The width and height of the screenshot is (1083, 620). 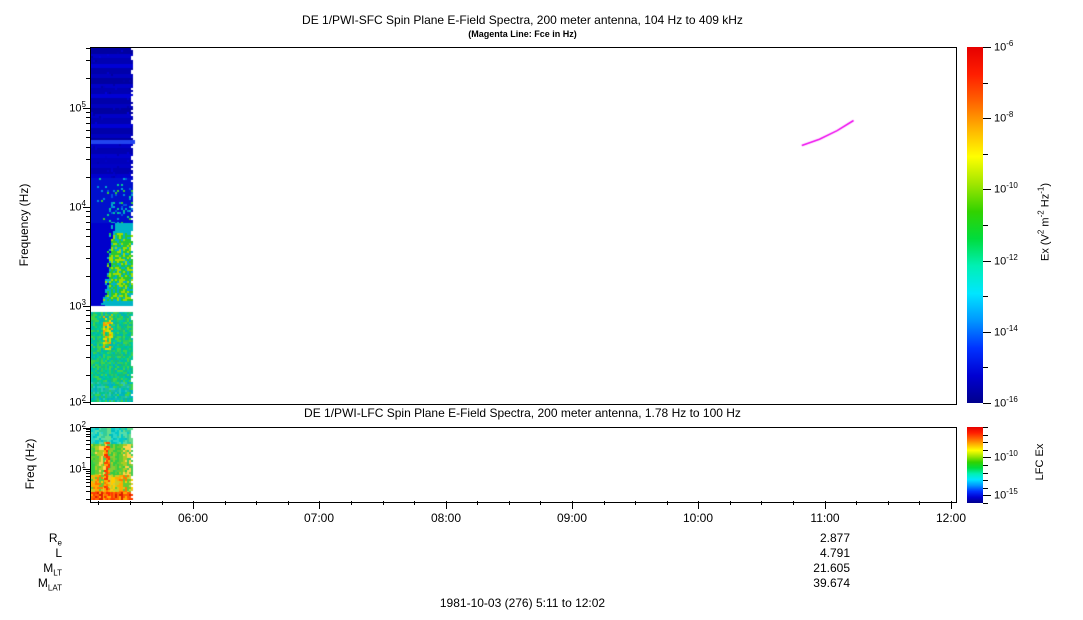 What do you see at coordinates (1006, 402) in the screenshot?
I see `colorbar-tick-label: 10-16` at bounding box center [1006, 402].